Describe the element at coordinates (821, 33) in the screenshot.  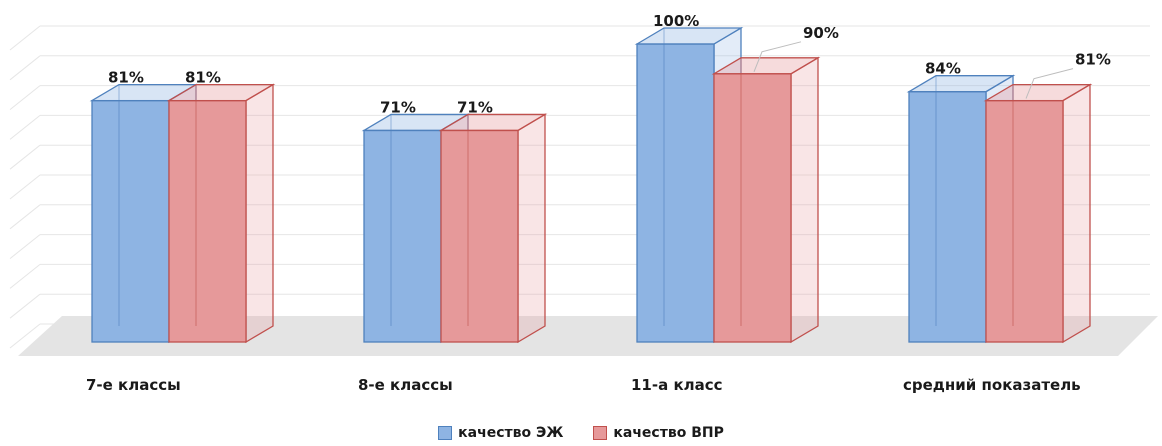
I see `data-label: 90%` at that location.